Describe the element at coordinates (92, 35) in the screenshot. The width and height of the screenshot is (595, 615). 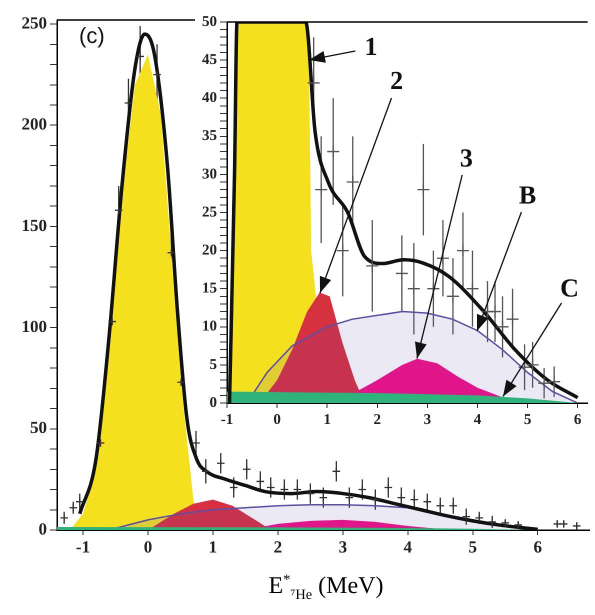
I see `annotation: (c)` at that location.